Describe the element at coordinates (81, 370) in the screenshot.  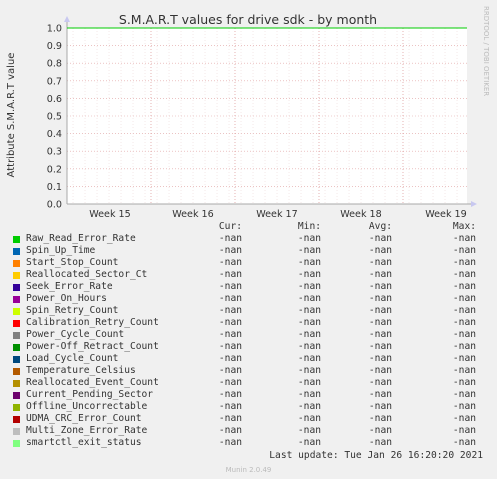
I see `legend-series-name: Temperature_Celsius` at that location.